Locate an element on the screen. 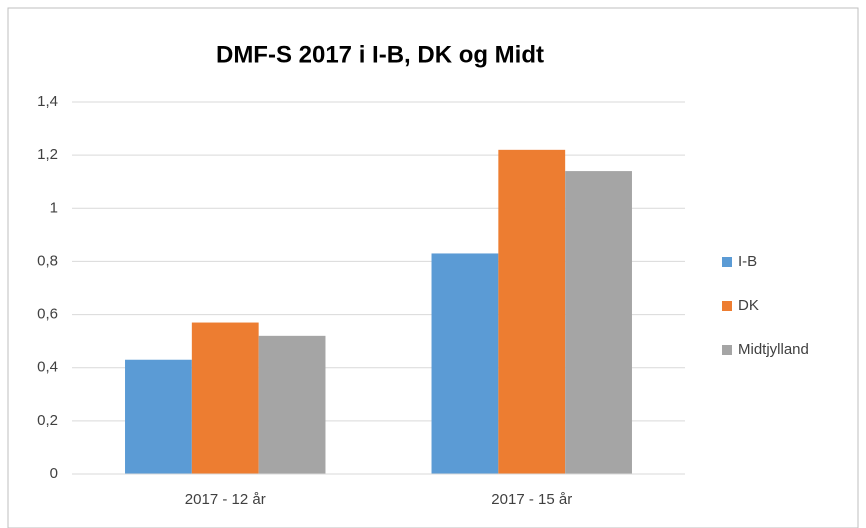 The width and height of the screenshot is (866, 528). x-tick-label: 2017 - 15 år is located at coordinates (531, 499).